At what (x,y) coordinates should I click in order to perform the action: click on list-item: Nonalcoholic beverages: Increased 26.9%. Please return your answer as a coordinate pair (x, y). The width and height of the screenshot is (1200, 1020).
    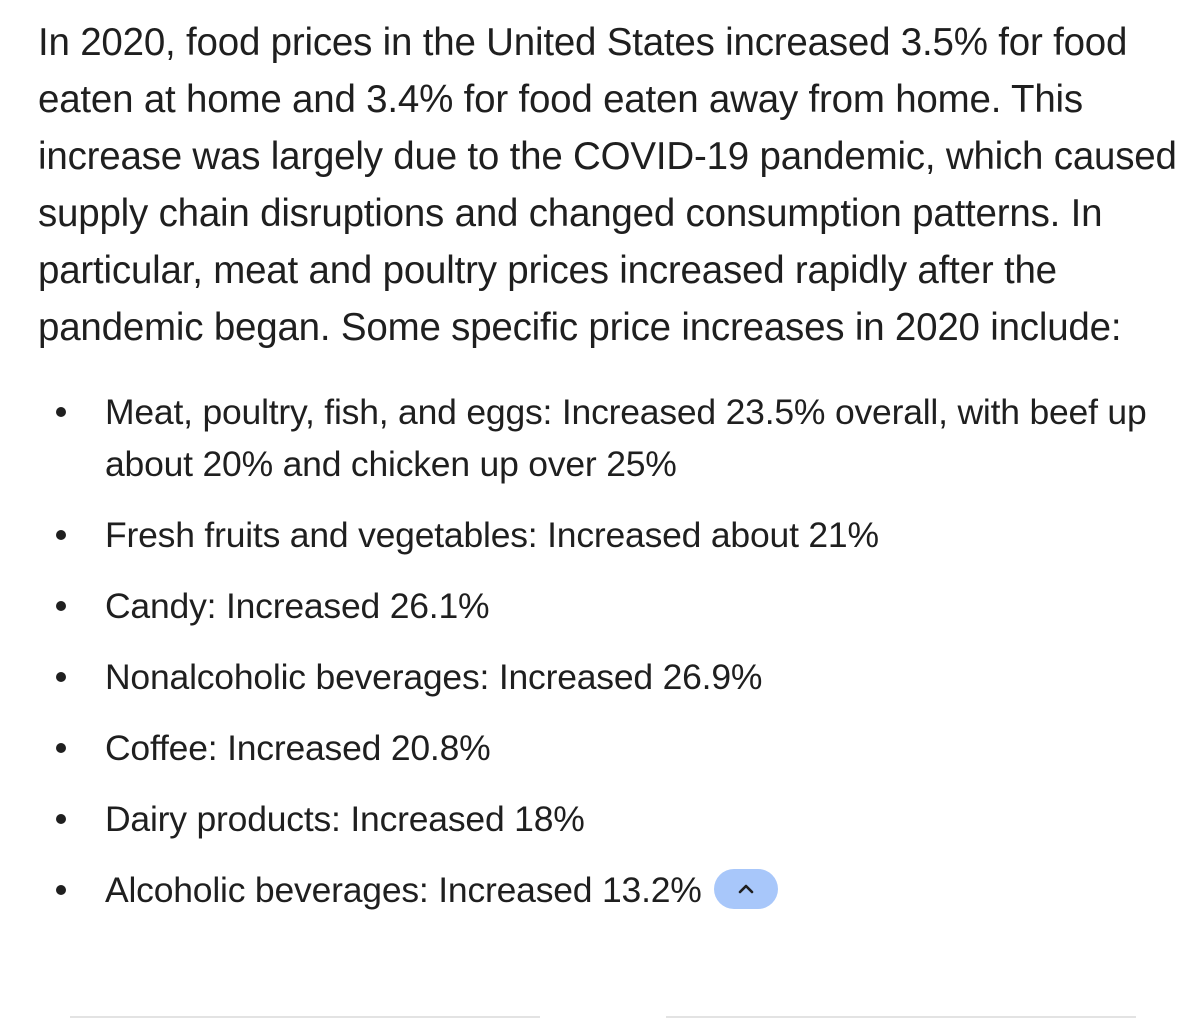
    Looking at the image, I should click on (608, 677).